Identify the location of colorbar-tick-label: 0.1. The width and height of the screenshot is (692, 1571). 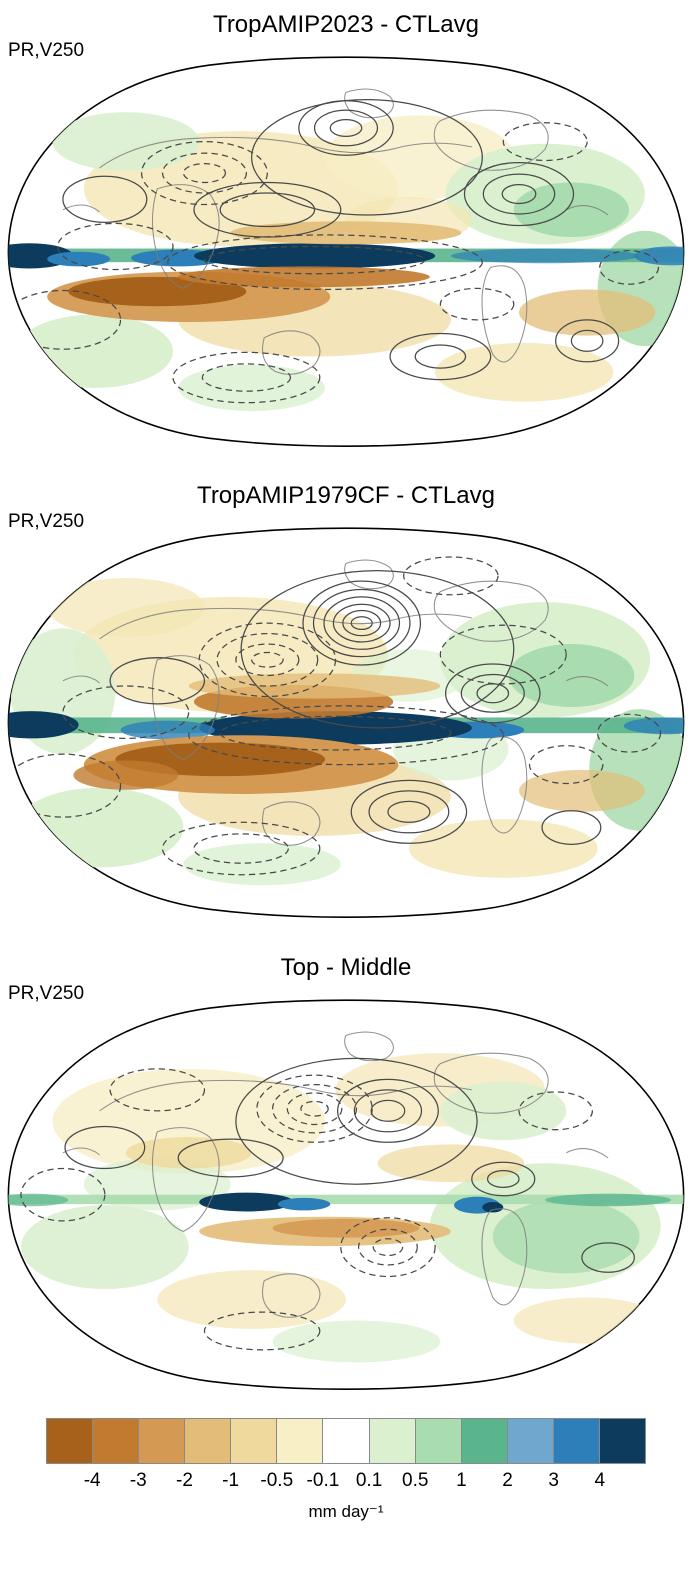
(369, 1481).